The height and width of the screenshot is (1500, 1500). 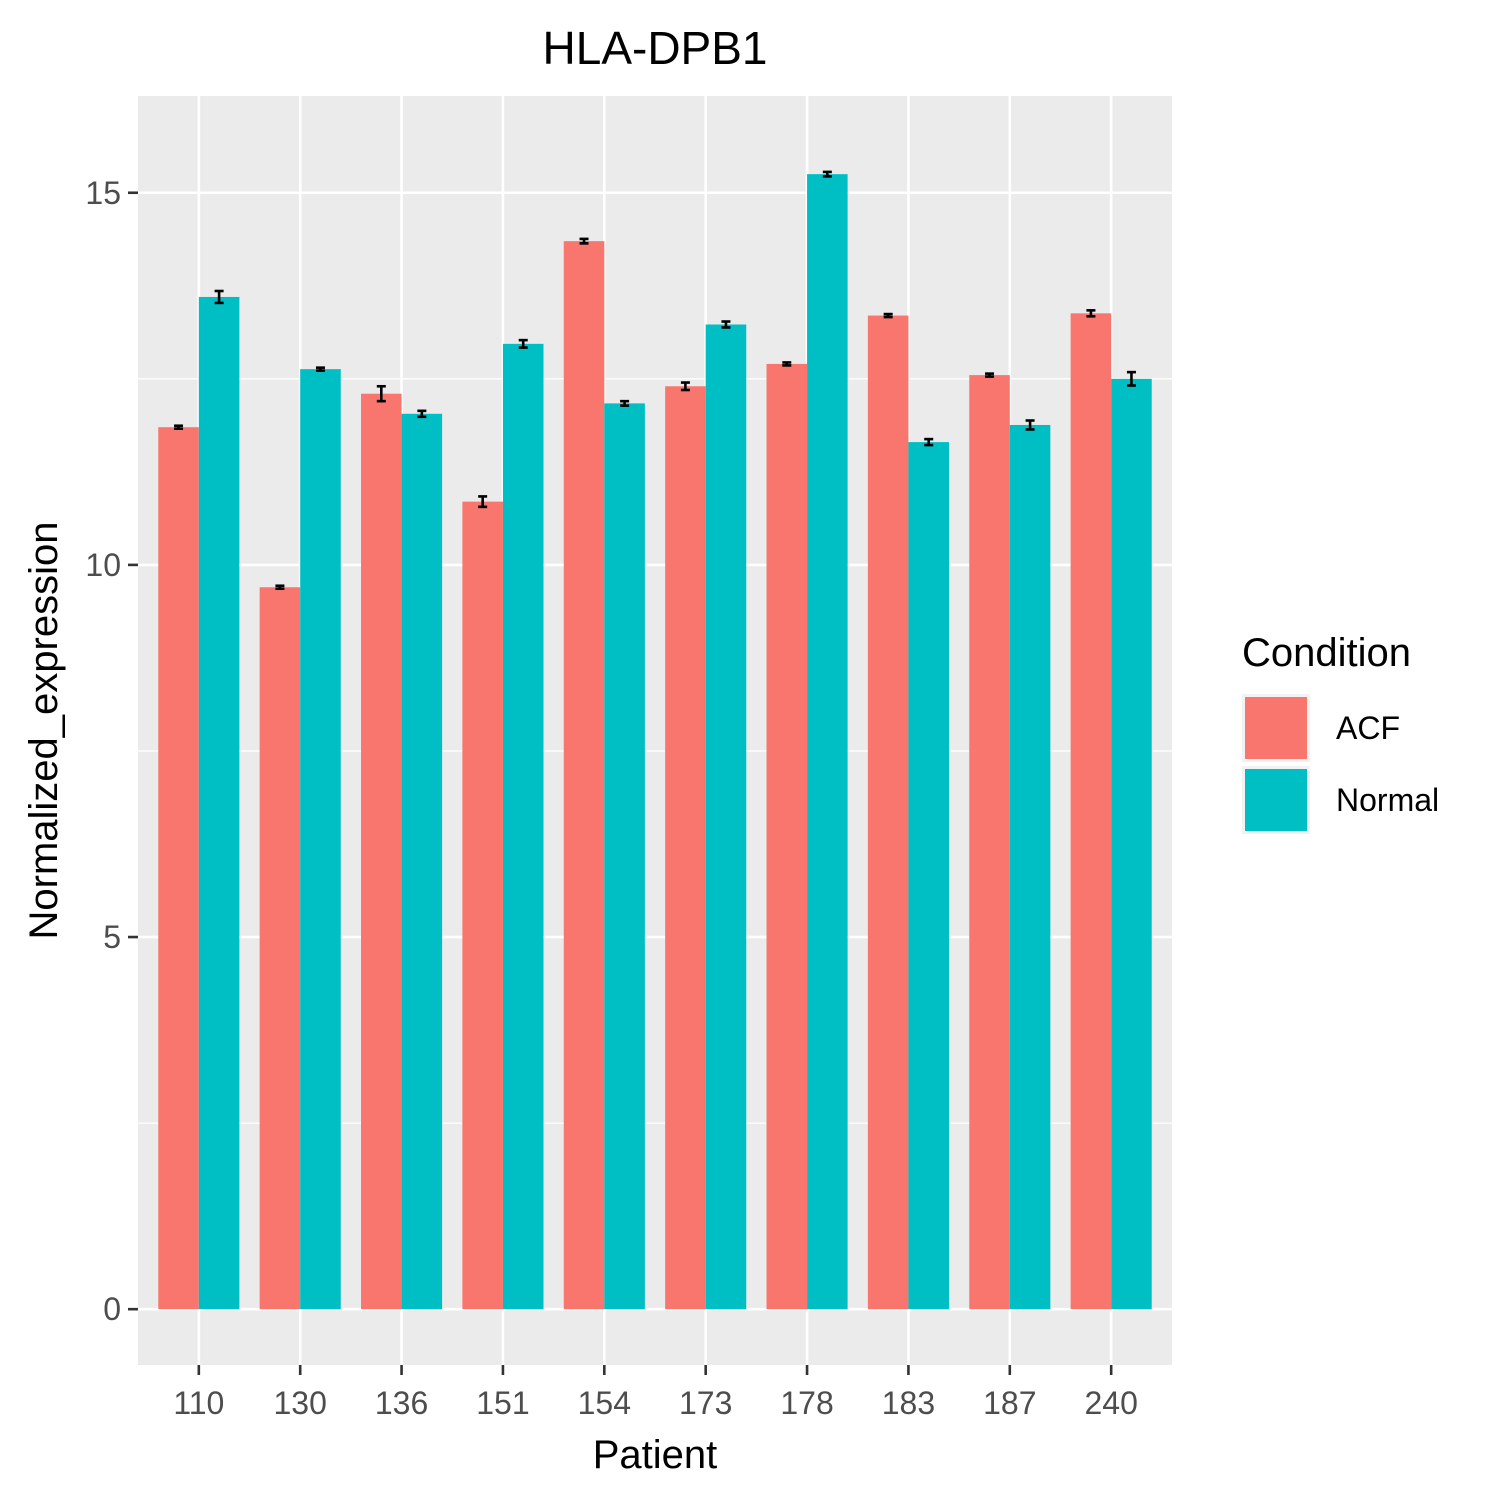 What do you see at coordinates (401, 1403) in the screenshot?
I see `x-tick-label: 136` at bounding box center [401, 1403].